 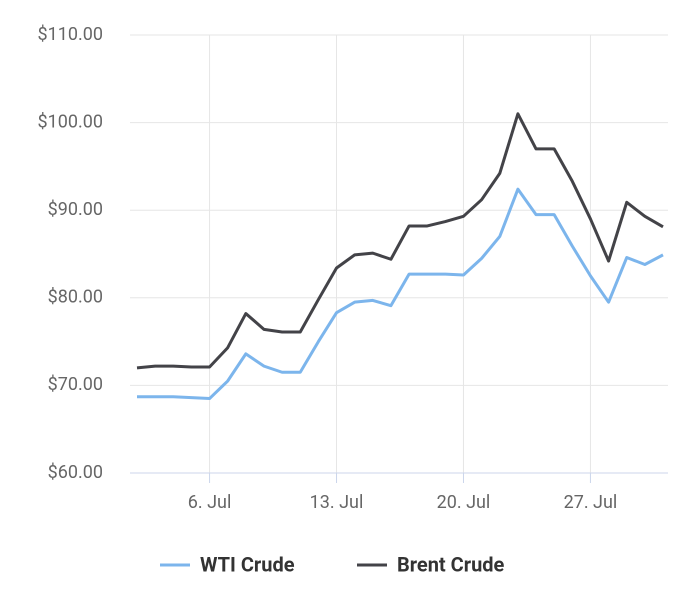 What do you see at coordinates (70, 121) in the screenshot?
I see `y-tick-label: $100.00` at bounding box center [70, 121].